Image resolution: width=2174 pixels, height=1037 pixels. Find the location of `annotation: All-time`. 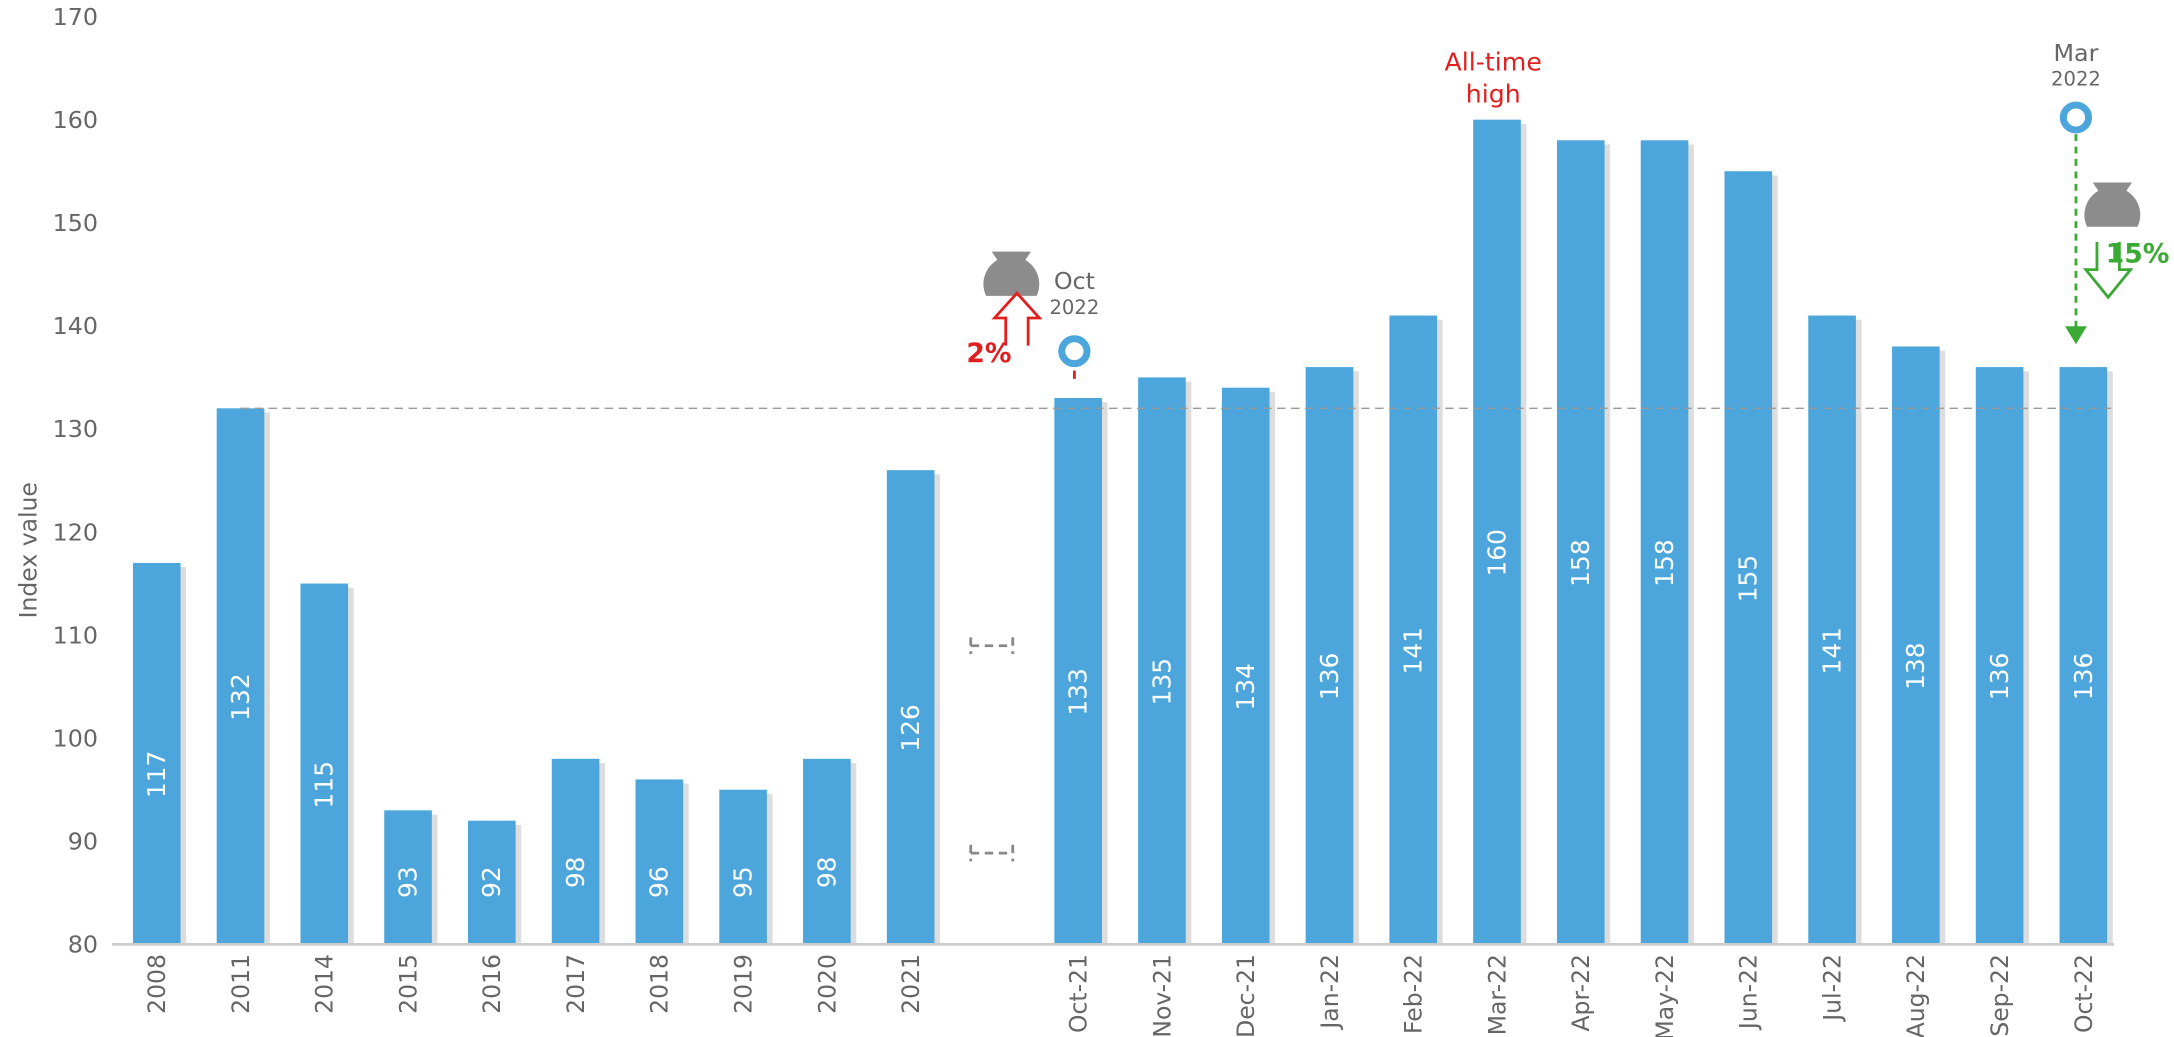

annotation: All-time is located at coordinates (1493, 62).